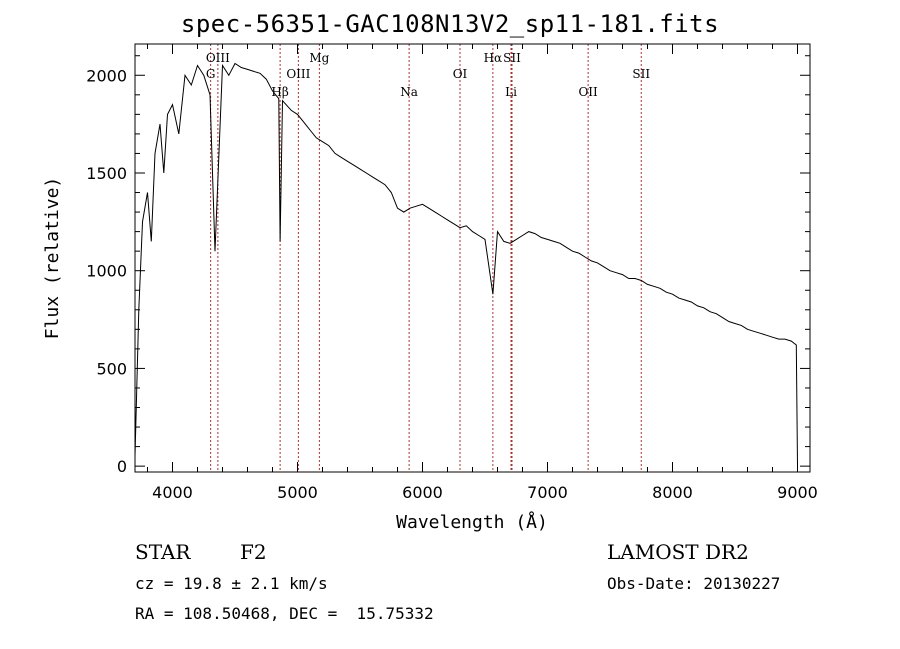 The image size is (900, 649). I want to click on spectral-line-label: Hα, so click(493, 58).